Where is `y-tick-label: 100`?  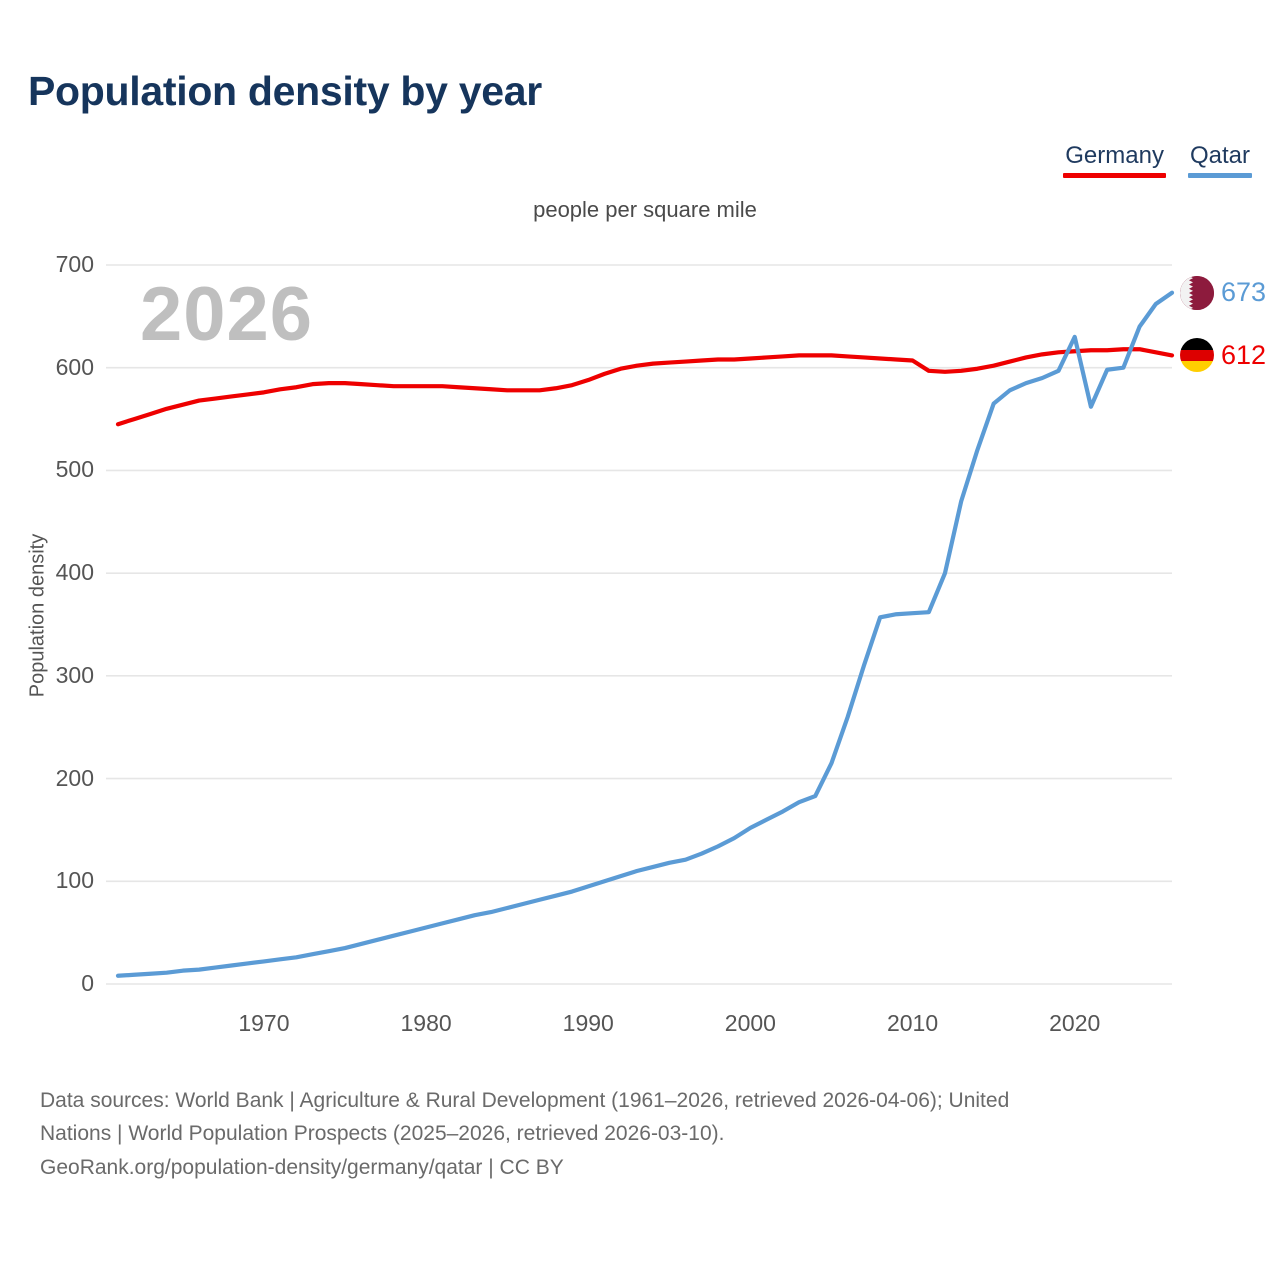
y-tick-label: 100 is located at coordinates (74, 880).